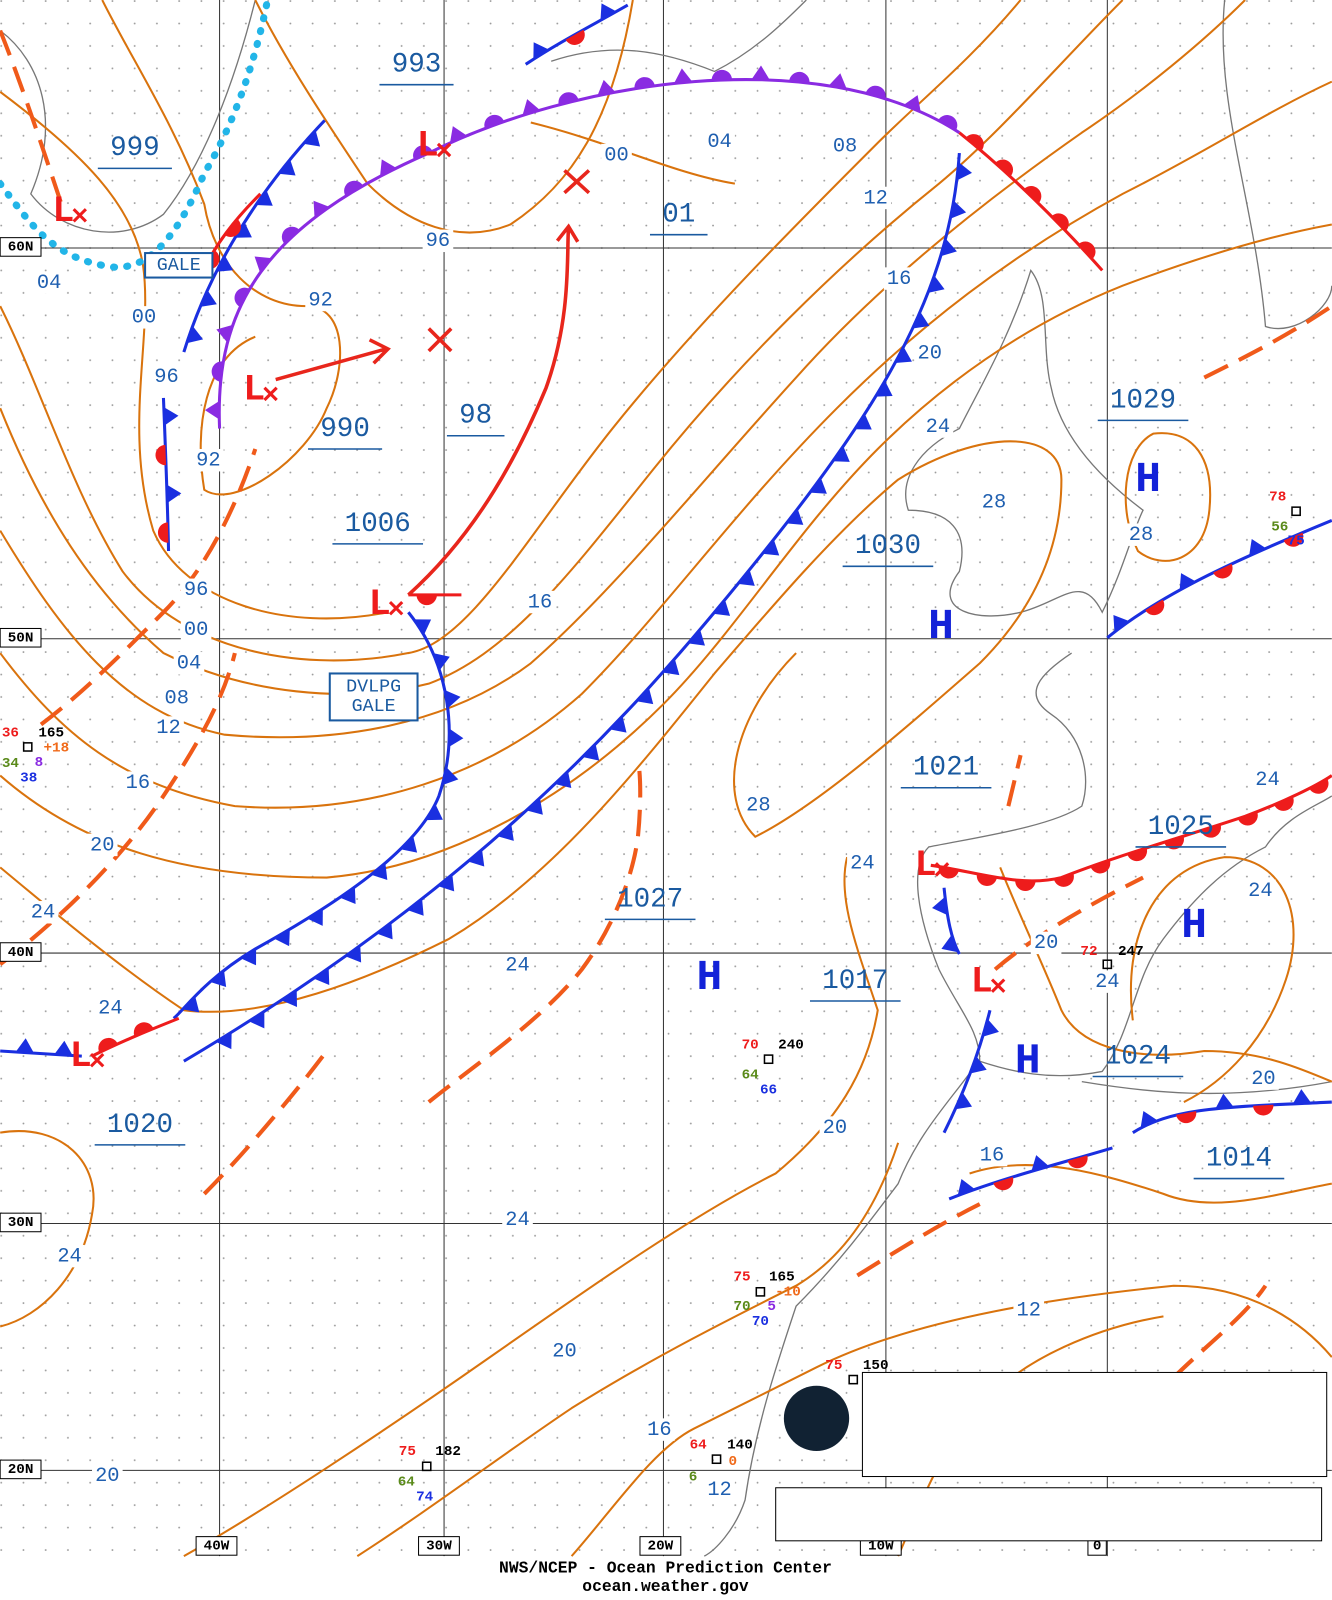 Image resolution: width=1332 pixels, height=1600 pixels. I want to click on warning-box, so click(373, 697).